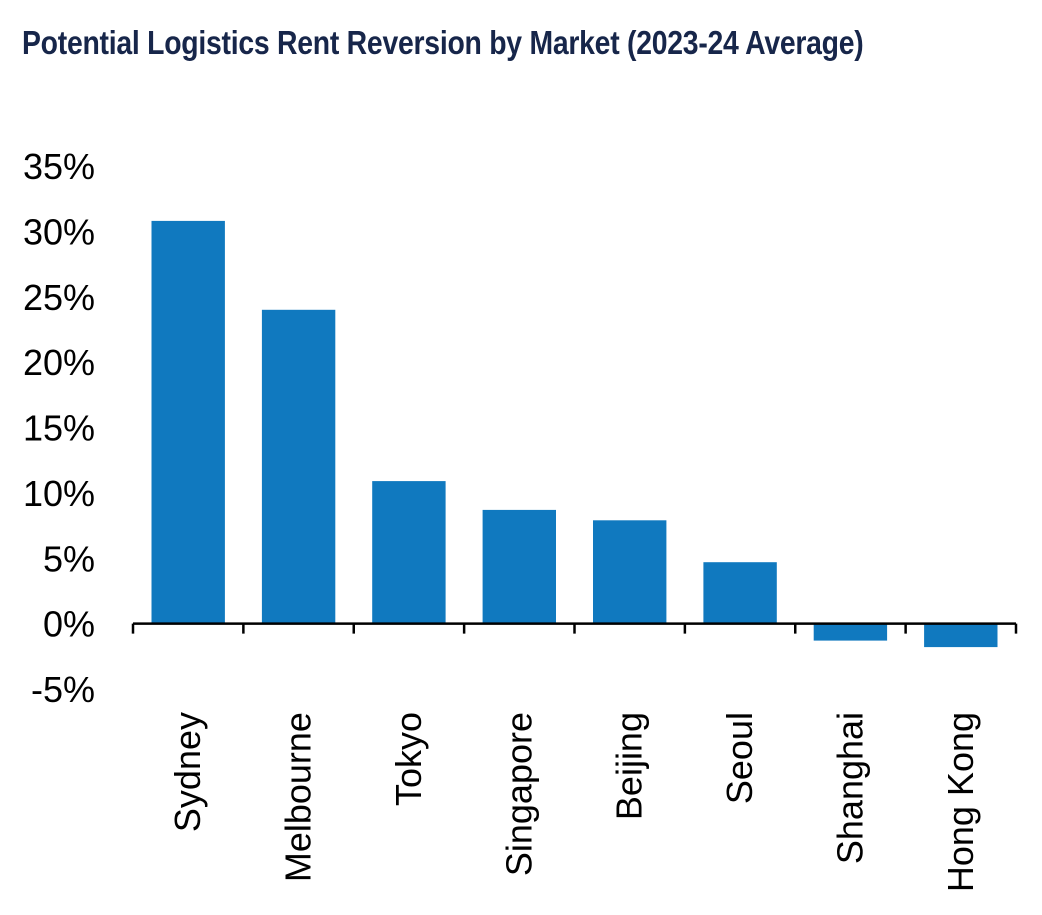 The image size is (1042, 915). I want to click on bar-sydney, so click(188, 422).